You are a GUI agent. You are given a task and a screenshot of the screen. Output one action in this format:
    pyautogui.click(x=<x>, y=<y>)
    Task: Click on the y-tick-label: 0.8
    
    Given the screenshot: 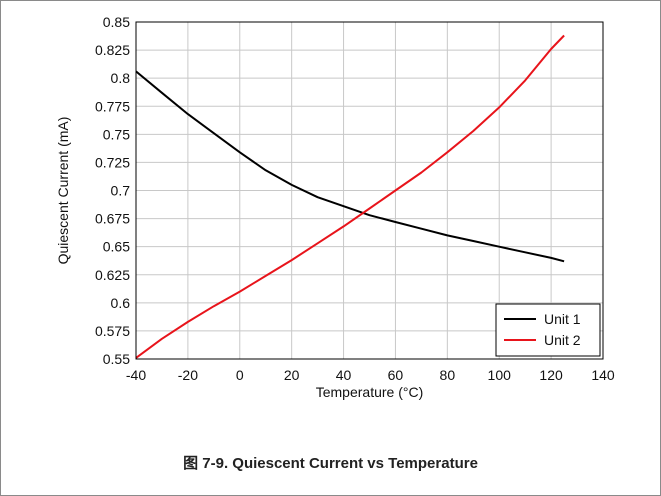 What is the action you would take?
    pyautogui.click(x=121, y=78)
    